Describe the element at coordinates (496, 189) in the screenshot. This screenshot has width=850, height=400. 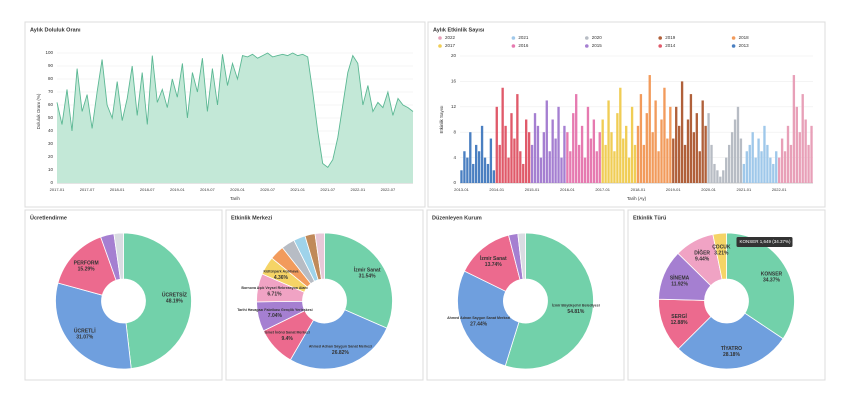
I see `x-tick-label: 2014-01` at that location.